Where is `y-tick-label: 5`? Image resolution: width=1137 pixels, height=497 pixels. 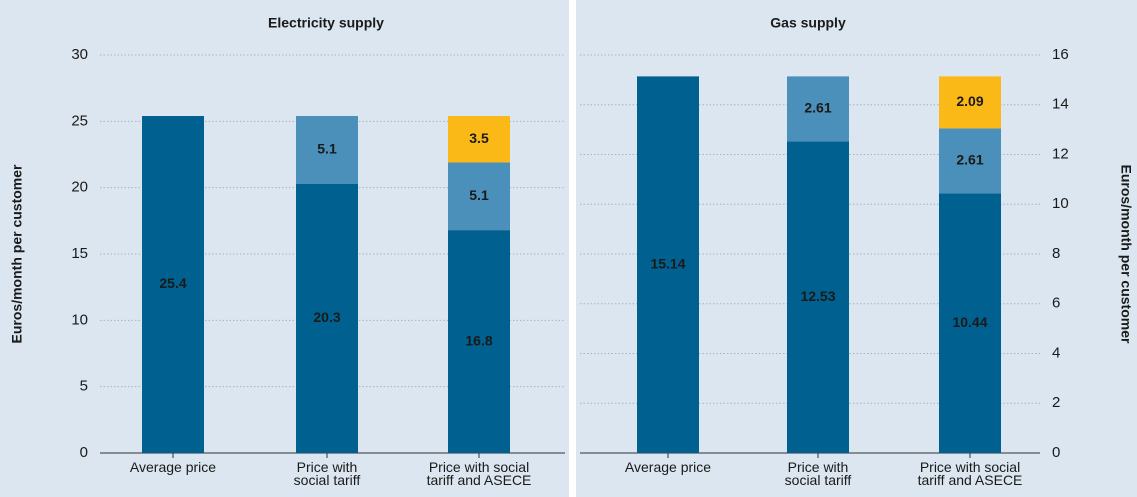
y-tick-label: 5 is located at coordinates (84, 386).